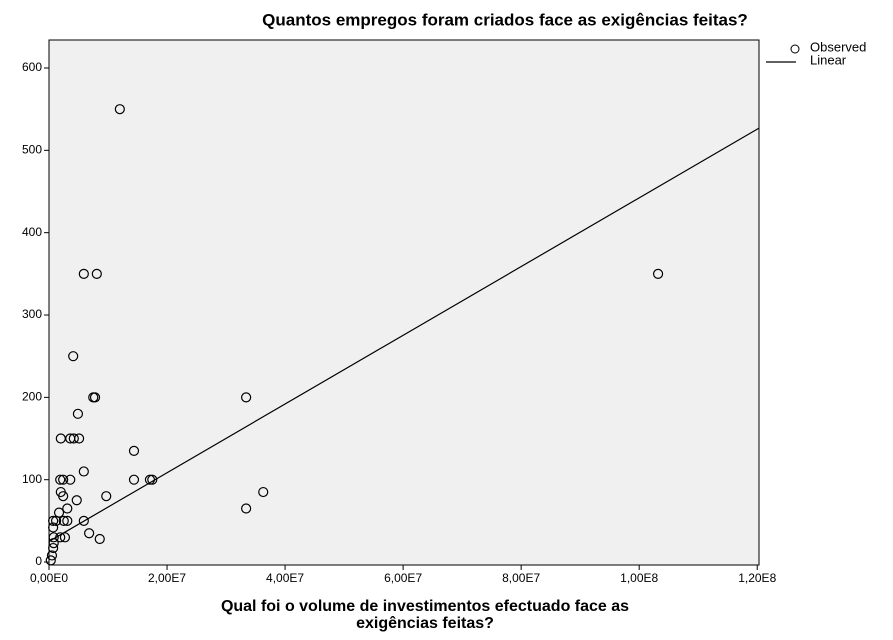  I want to click on x-tick-label: 4,00E7, so click(285, 578).